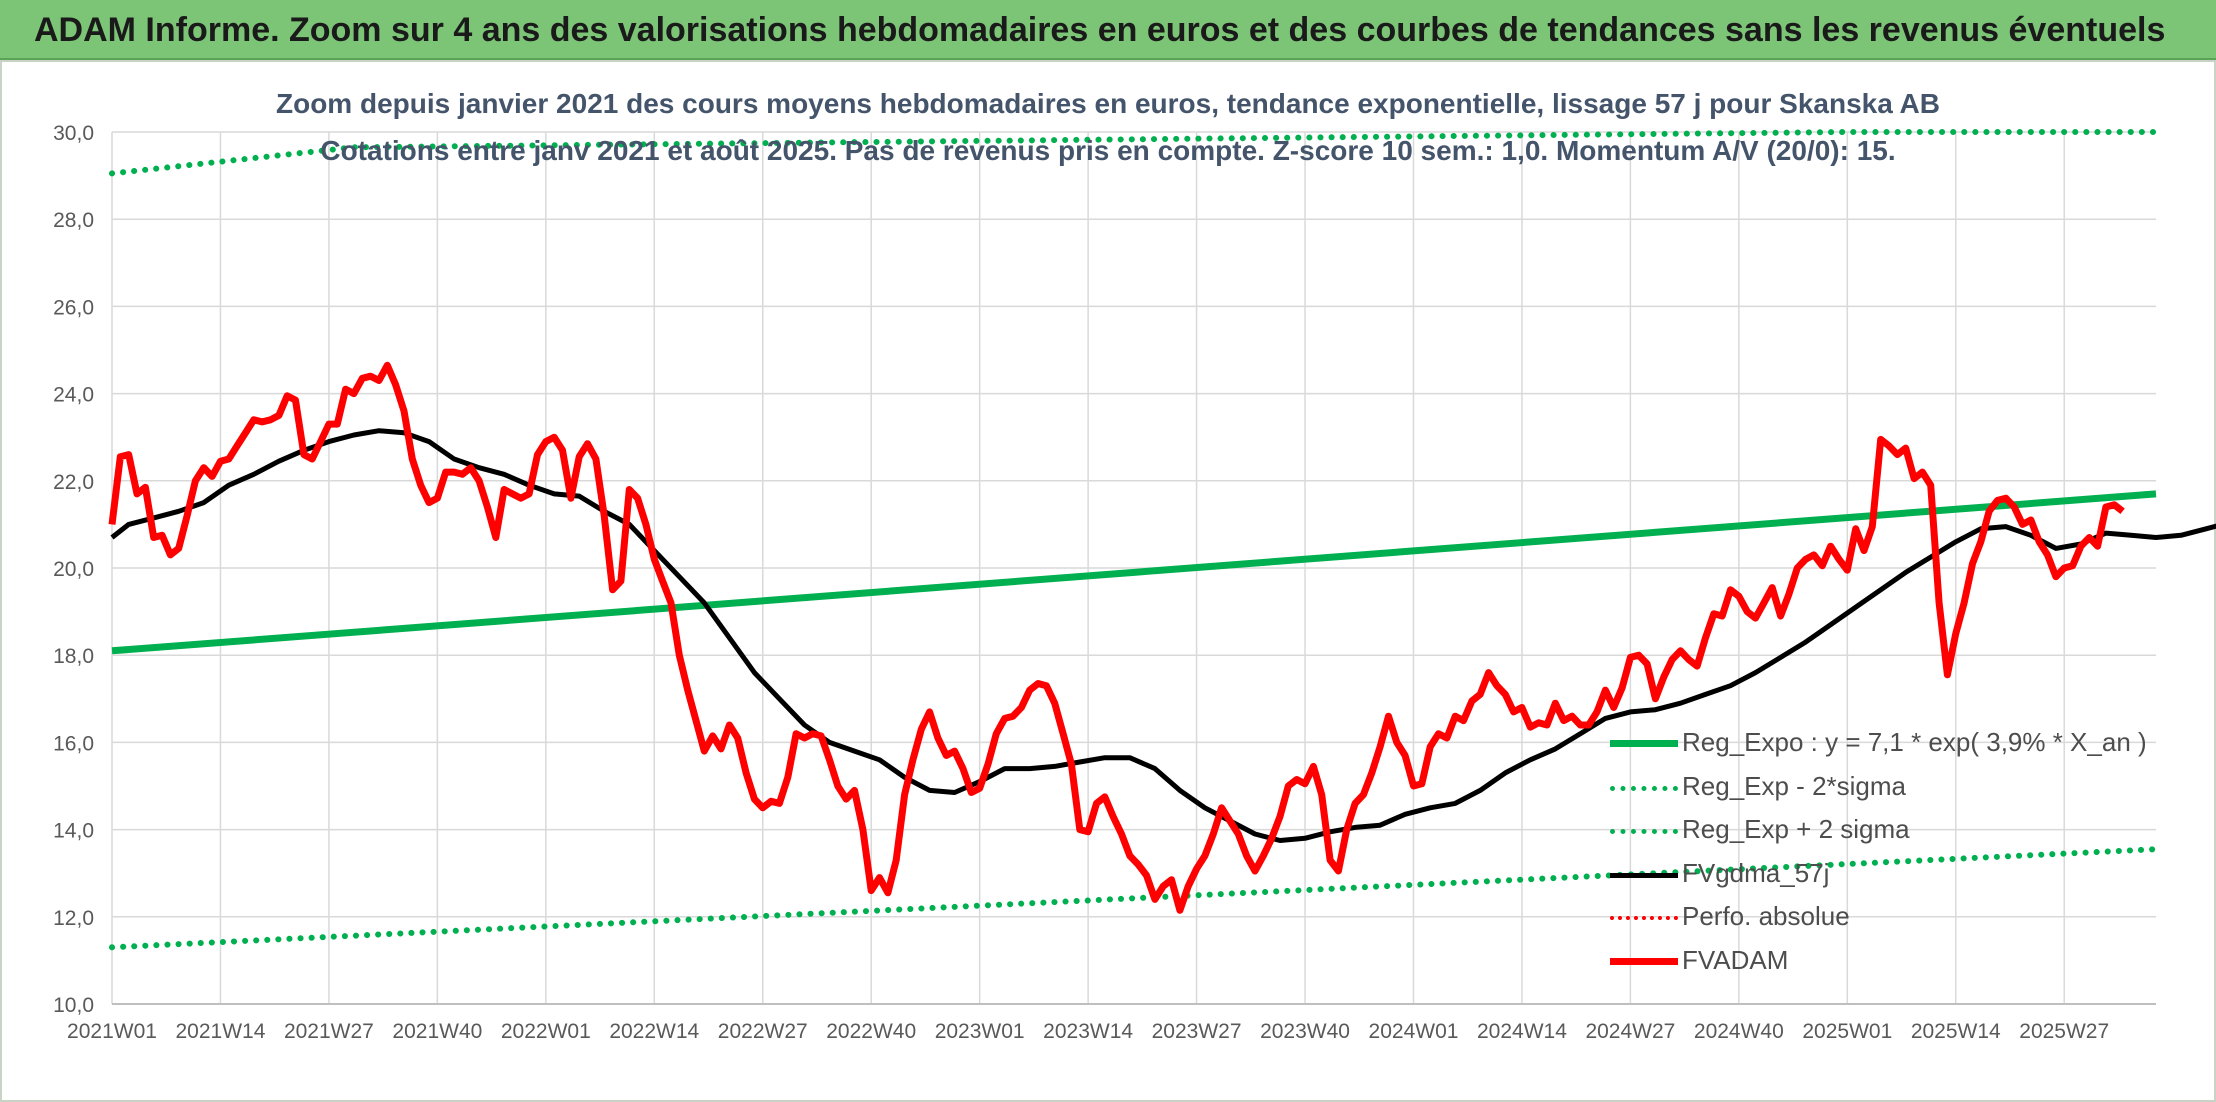 Image resolution: width=2216 pixels, height=1102 pixels. Describe the element at coordinates (73, 395) in the screenshot. I see `y-tick-label: 24,0` at that location.